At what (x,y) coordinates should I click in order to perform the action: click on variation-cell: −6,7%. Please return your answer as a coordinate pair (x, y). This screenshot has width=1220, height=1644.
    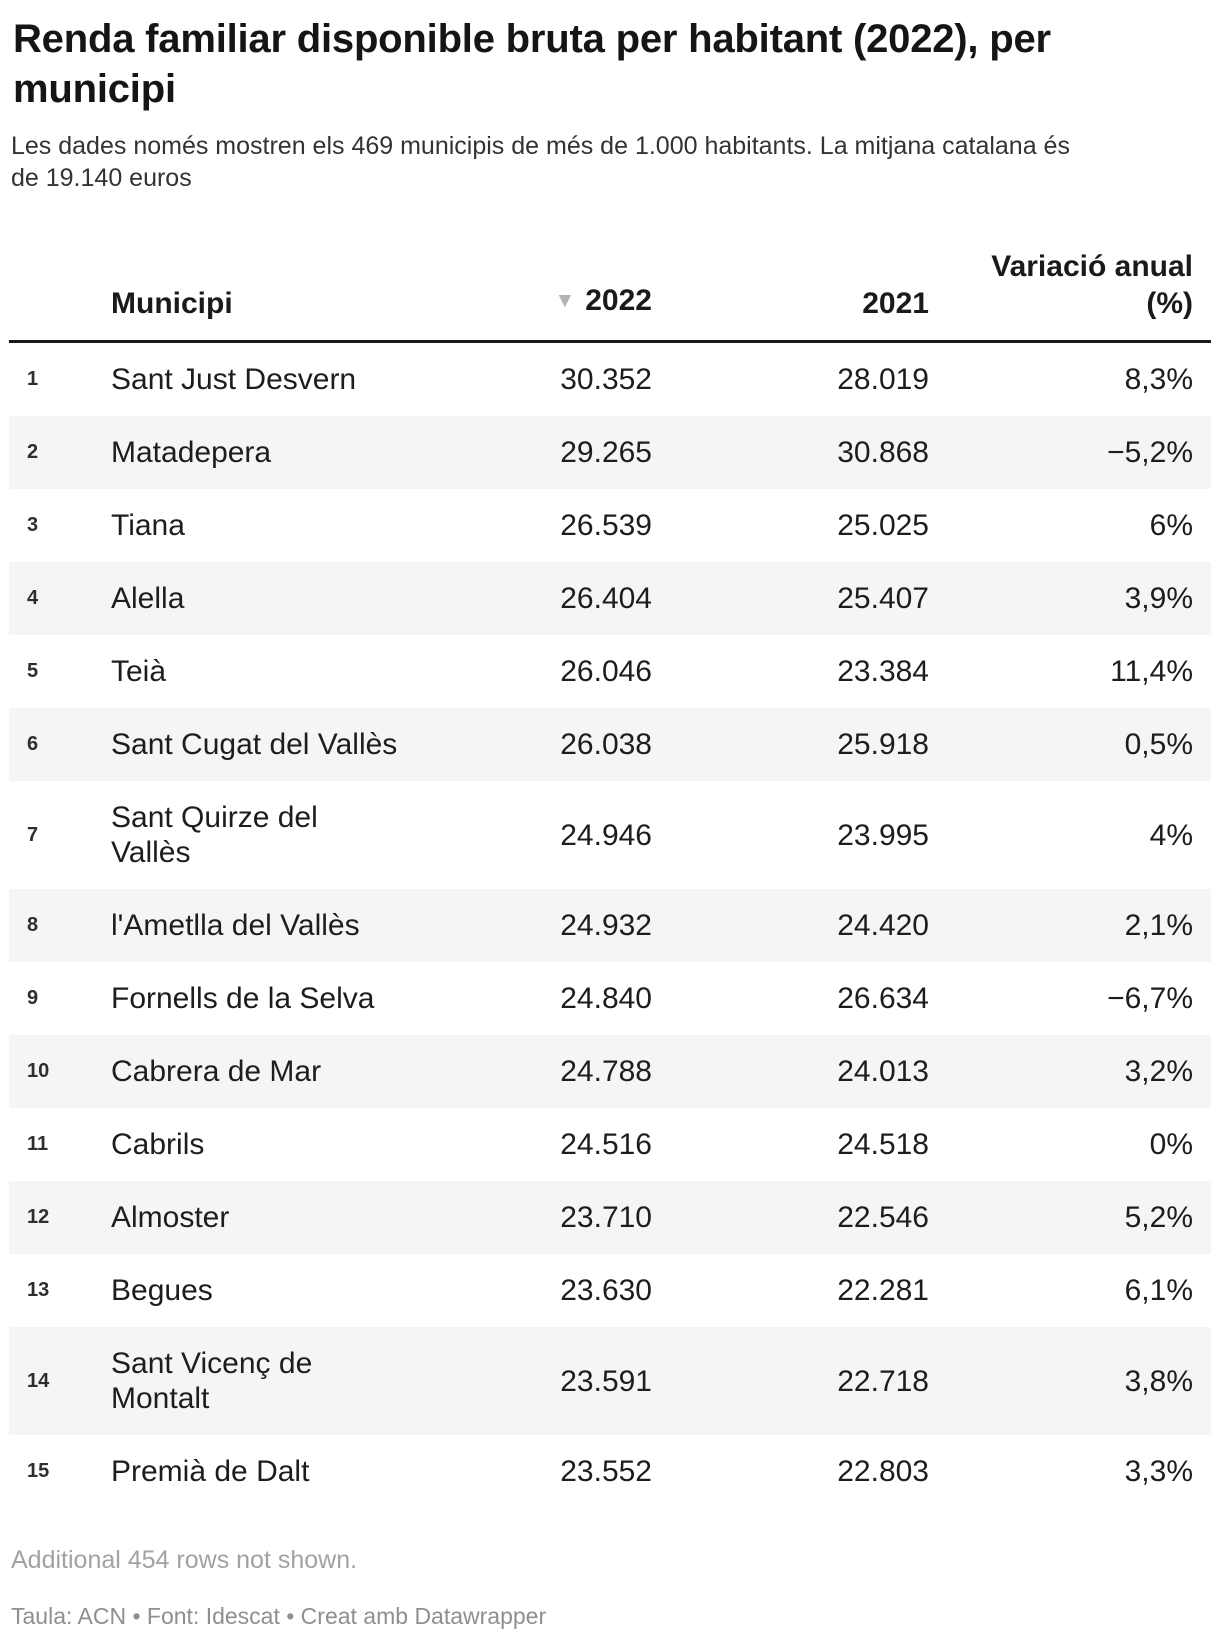
    Looking at the image, I should click on (1150, 998).